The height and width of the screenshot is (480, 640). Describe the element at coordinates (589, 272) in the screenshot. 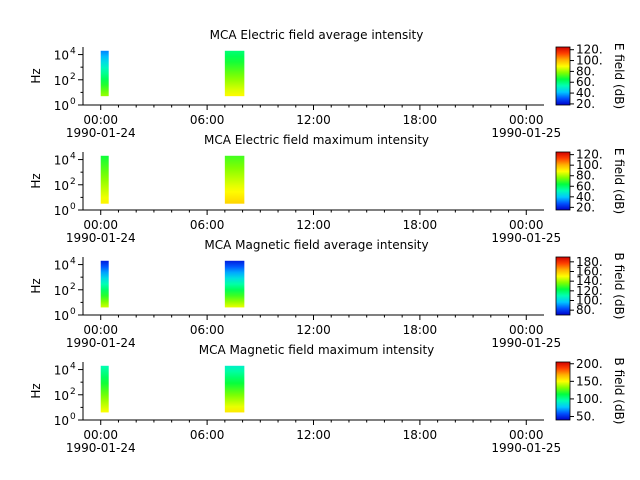

I see `colorbar-tick-label: 160.` at that location.